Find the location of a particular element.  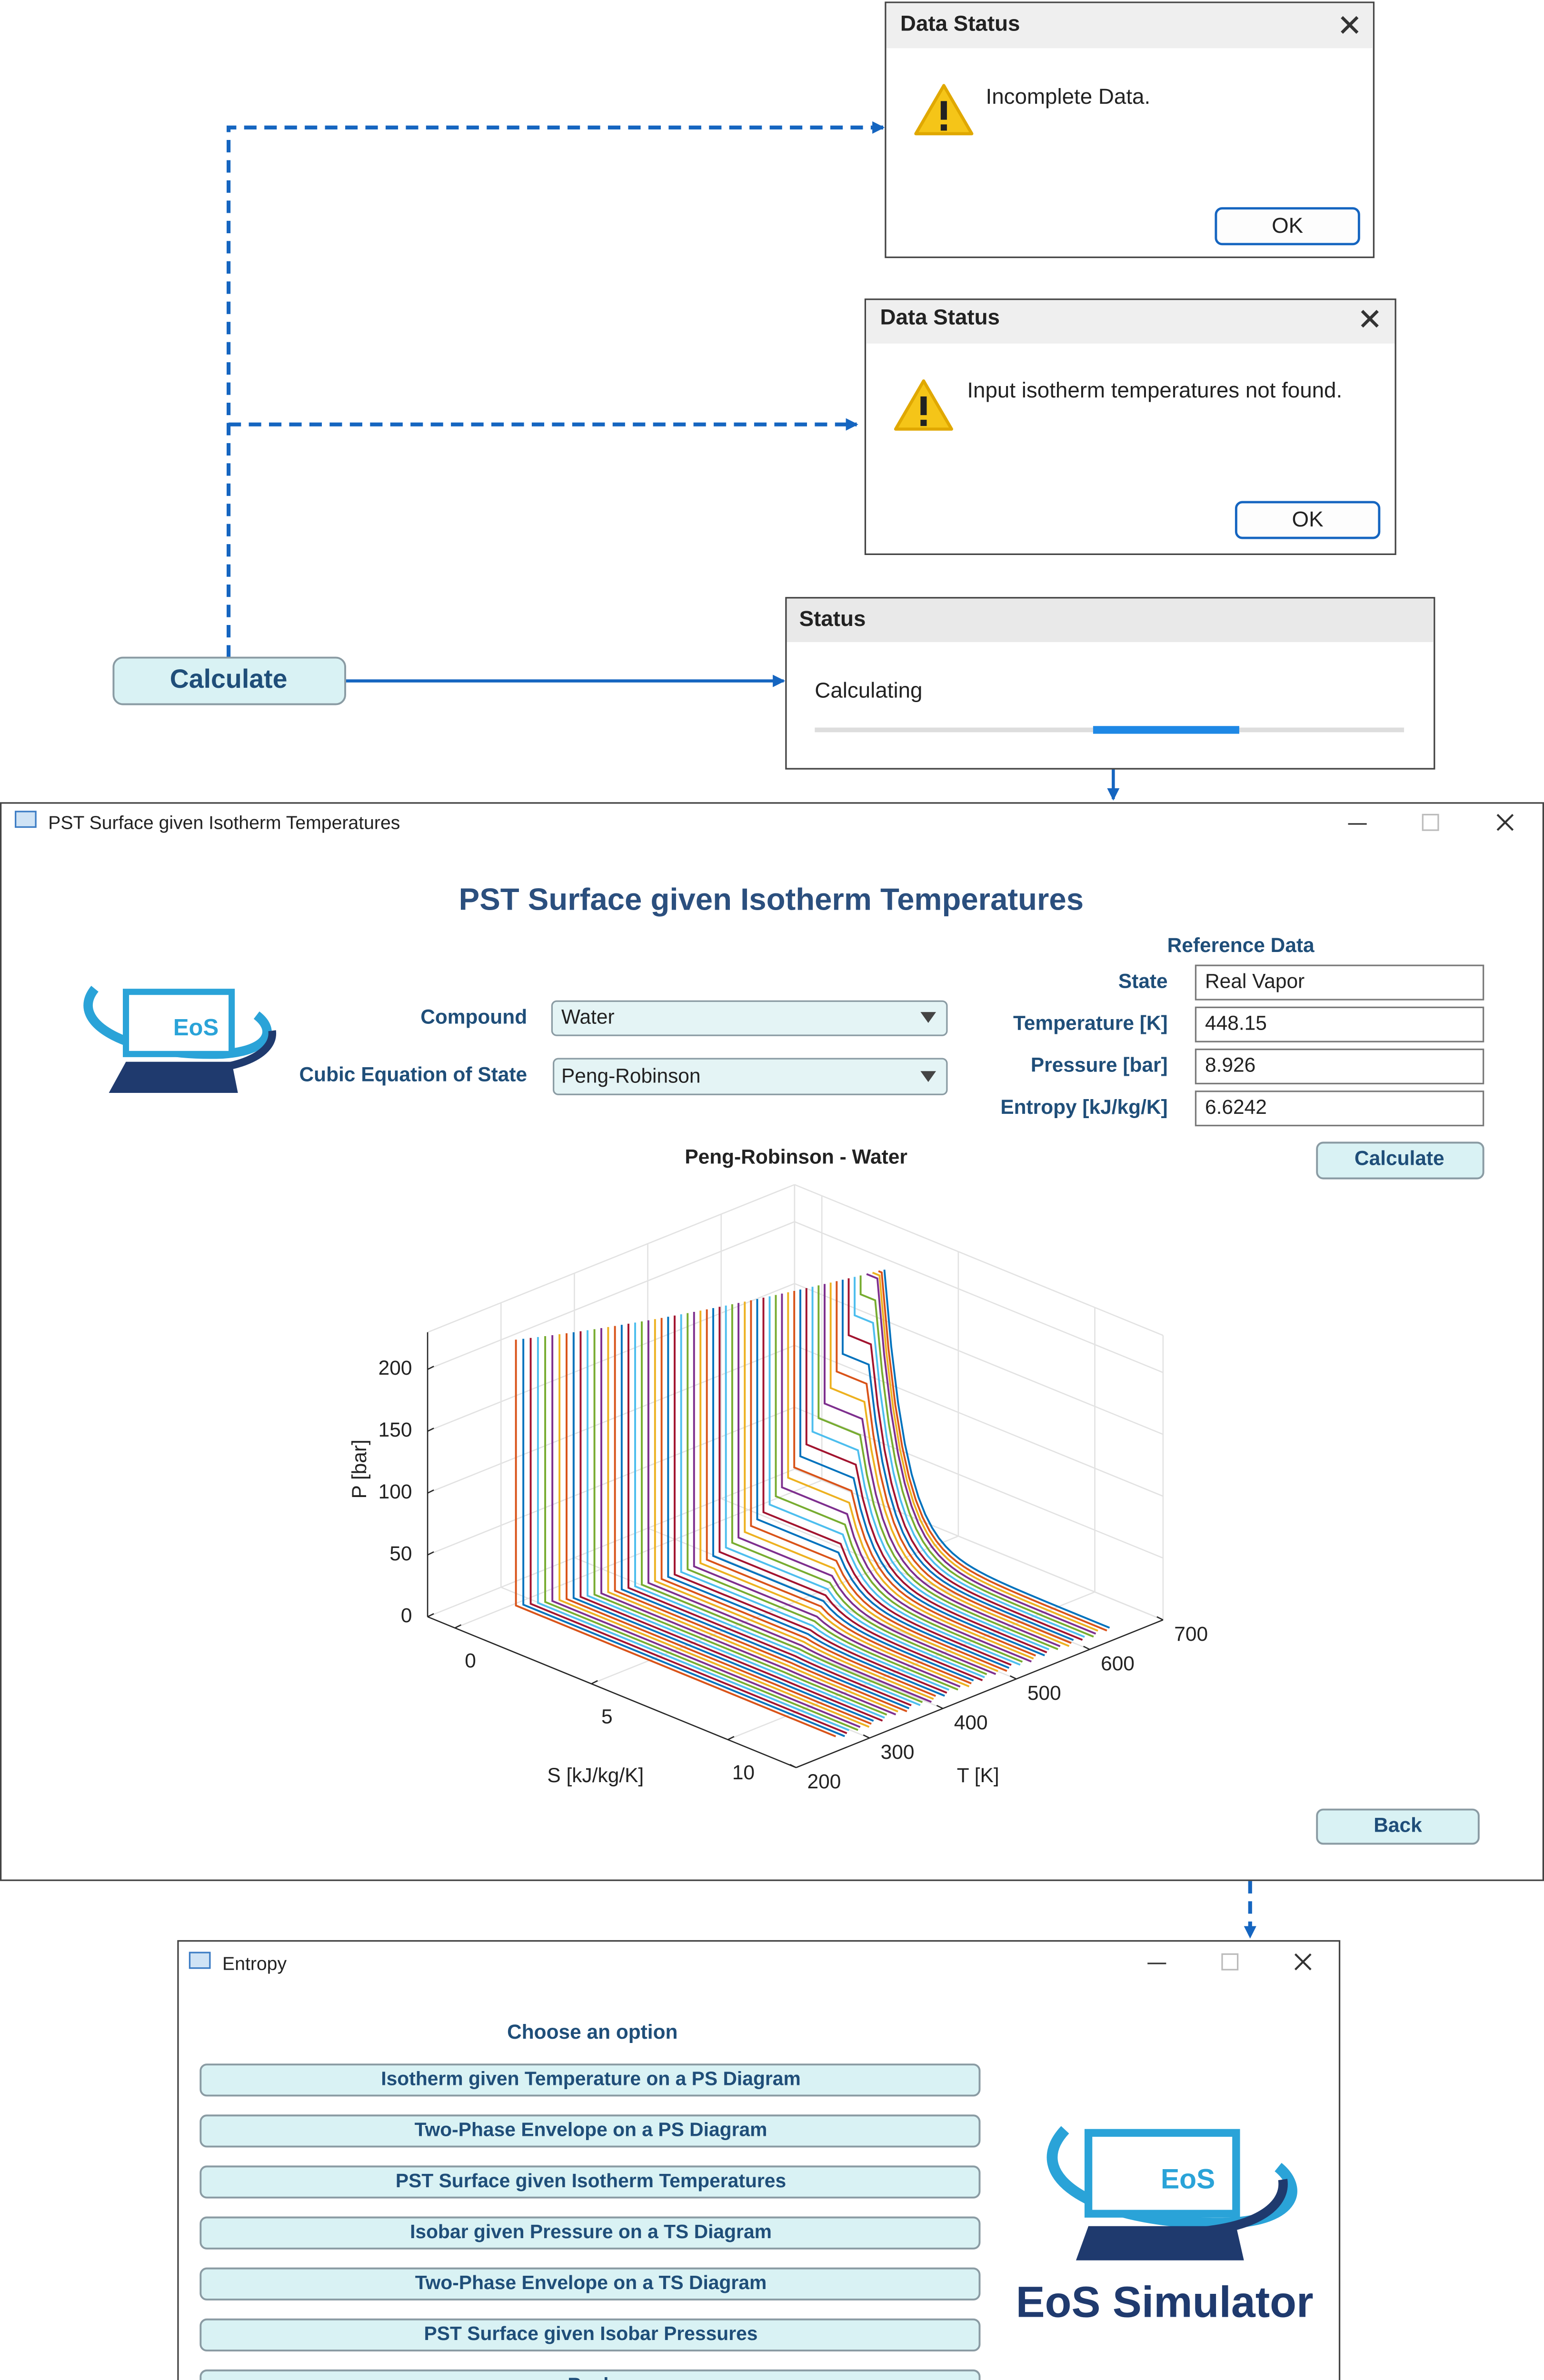

field-value: Real Vapor is located at coordinates (1255, 981).